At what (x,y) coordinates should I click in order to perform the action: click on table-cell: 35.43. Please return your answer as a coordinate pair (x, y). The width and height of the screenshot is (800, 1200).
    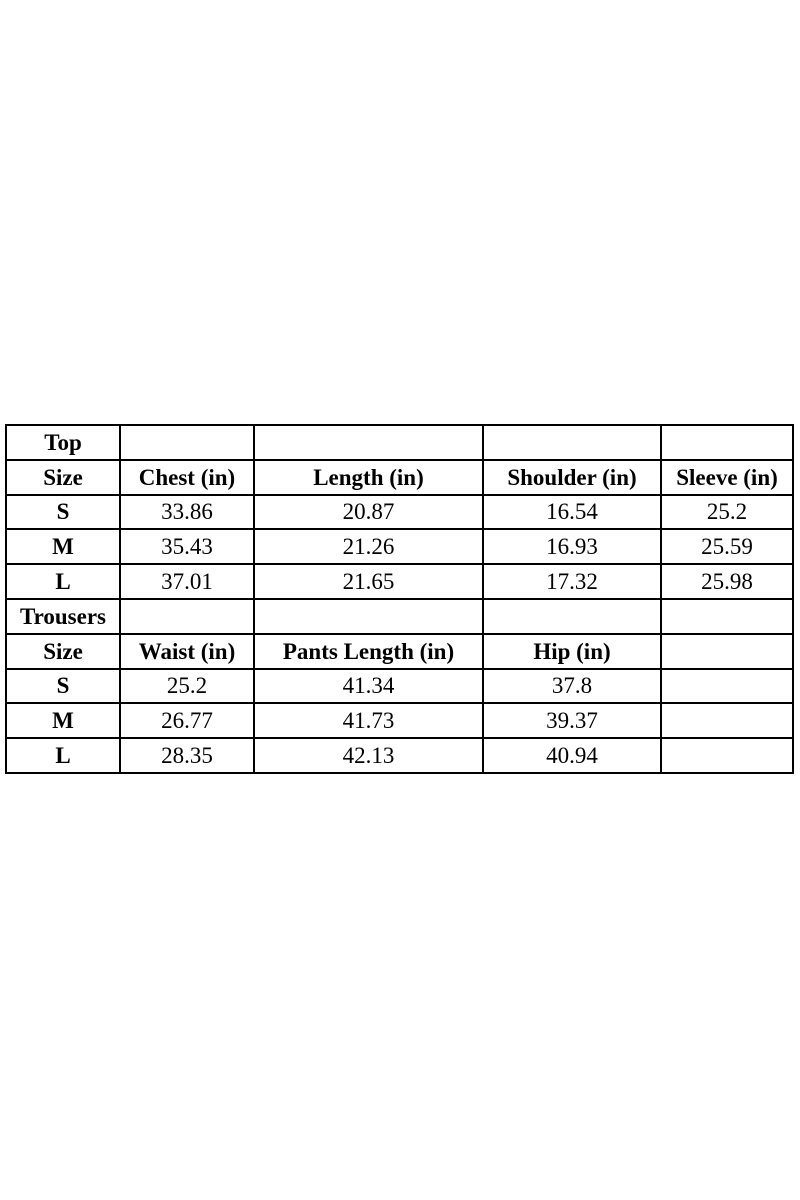
    Looking at the image, I should click on (187, 547).